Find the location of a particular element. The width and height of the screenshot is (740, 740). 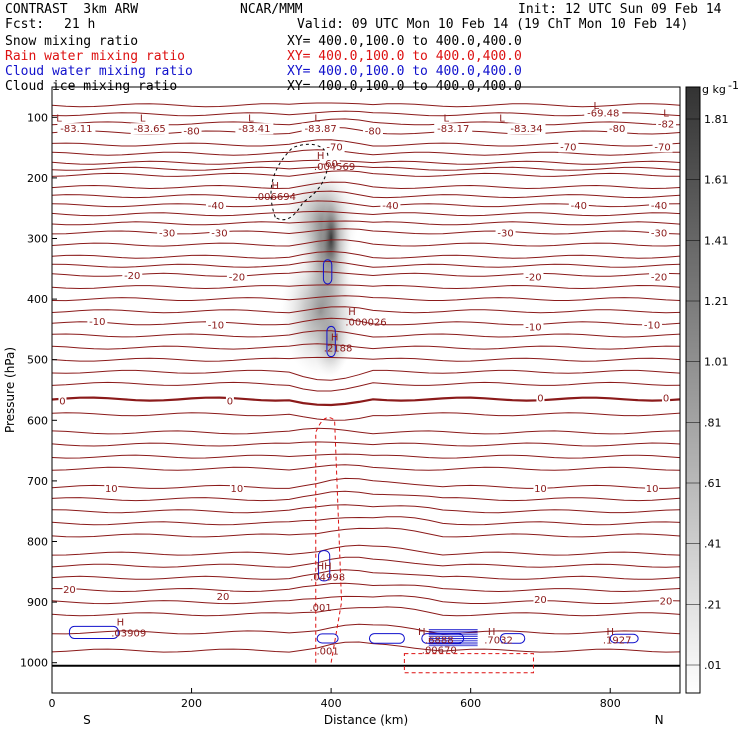

extrema-label-9: .004569 is located at coordinates (334, 167).